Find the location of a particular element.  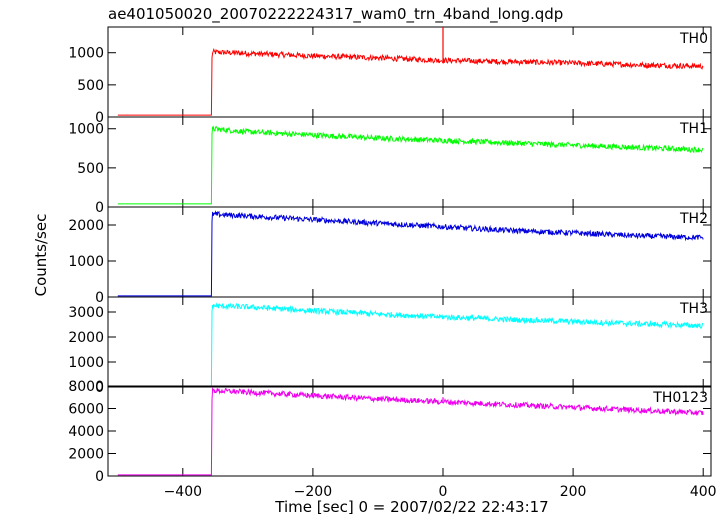

x-tick-label: −400 is located at coordinates (183, 492).